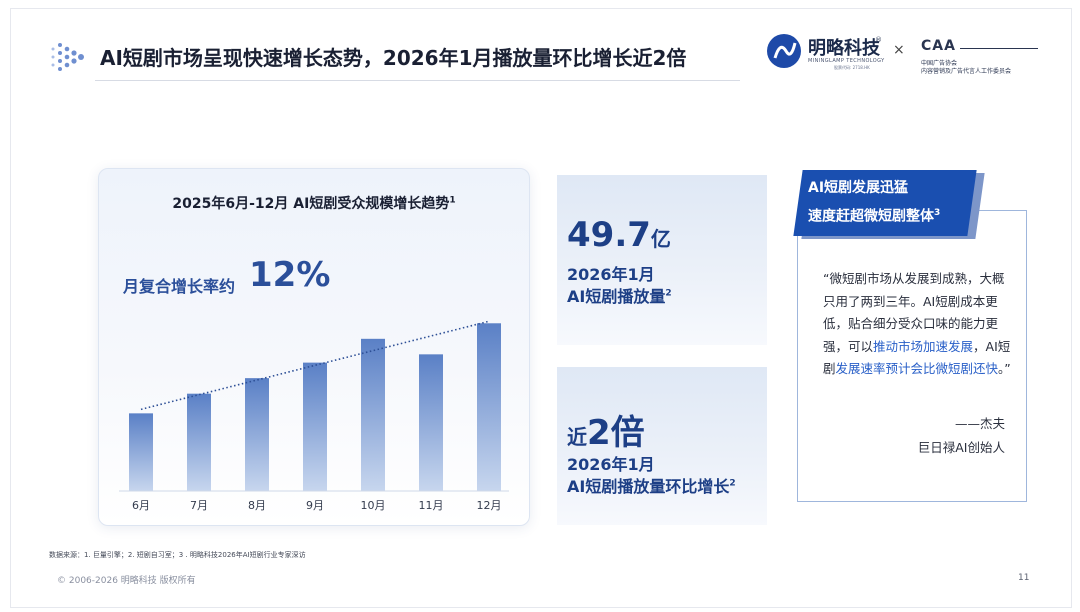 This screenshot has height=612, width=1080. I want to click on chart-title: 2025年6月-12月 AI短剧受众规模增长趋势1, so click(314, 203).